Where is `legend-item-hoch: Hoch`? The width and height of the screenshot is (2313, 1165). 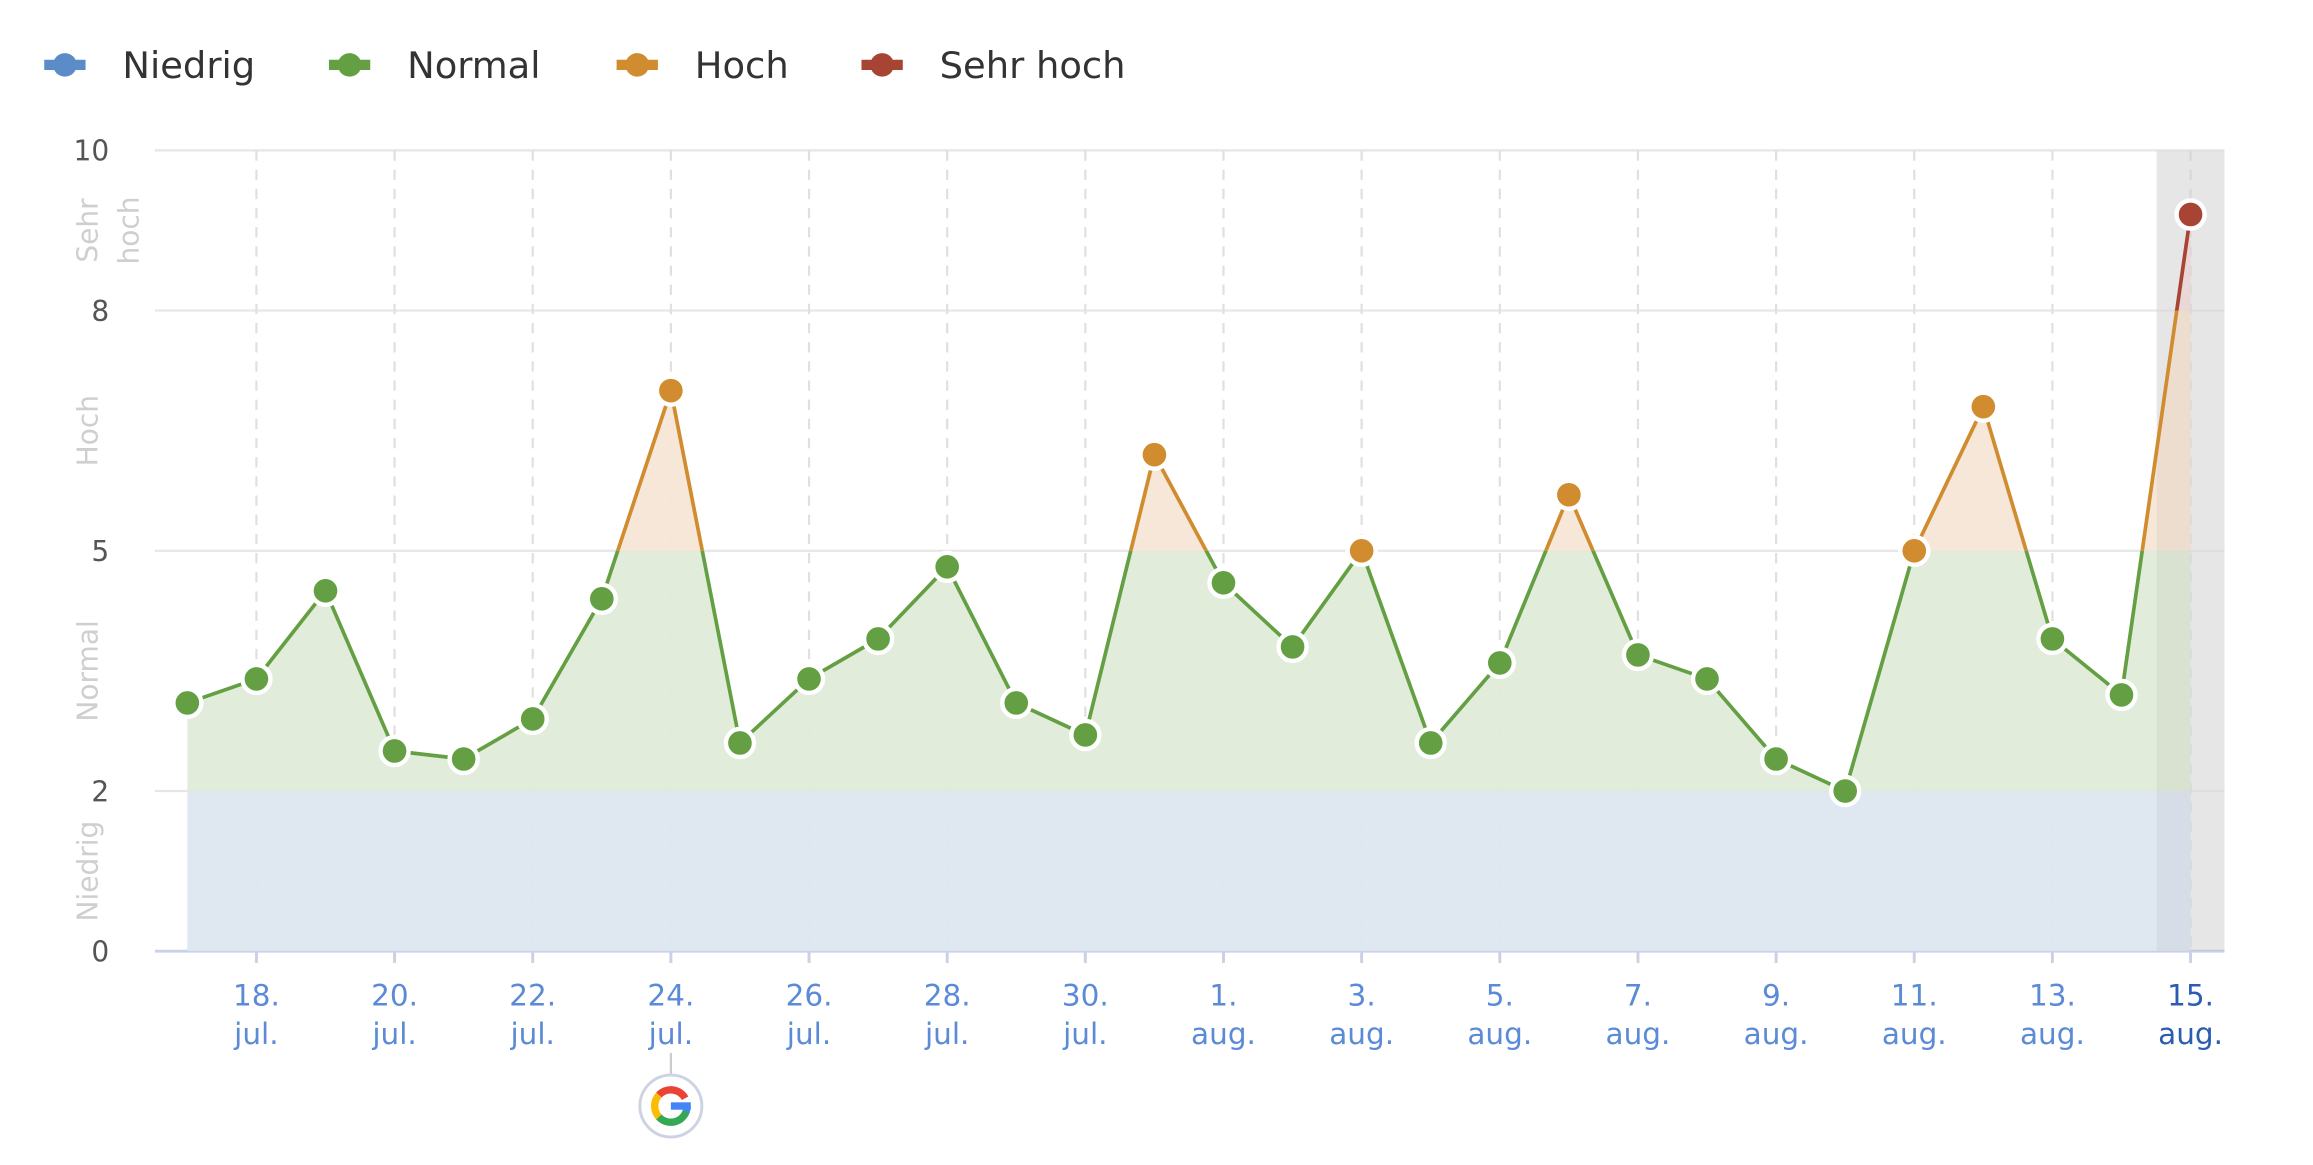
legend-item-hoch: Hoch is located at coordinates (702, 65).